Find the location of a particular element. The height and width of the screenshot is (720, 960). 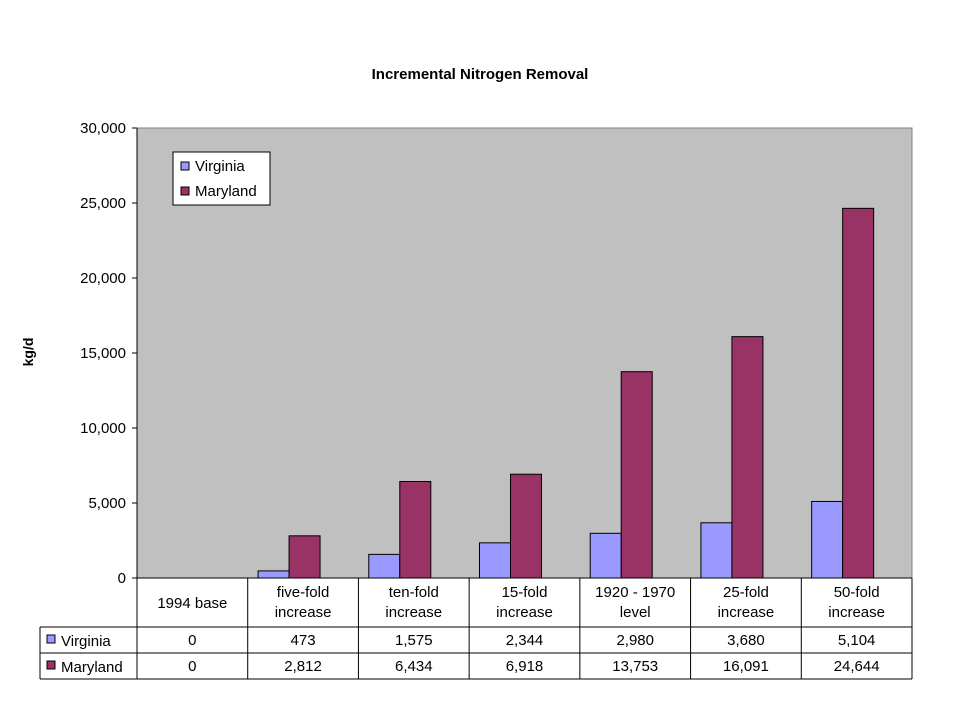

table-cell: 2,344 is located at coordinates (525, 640).